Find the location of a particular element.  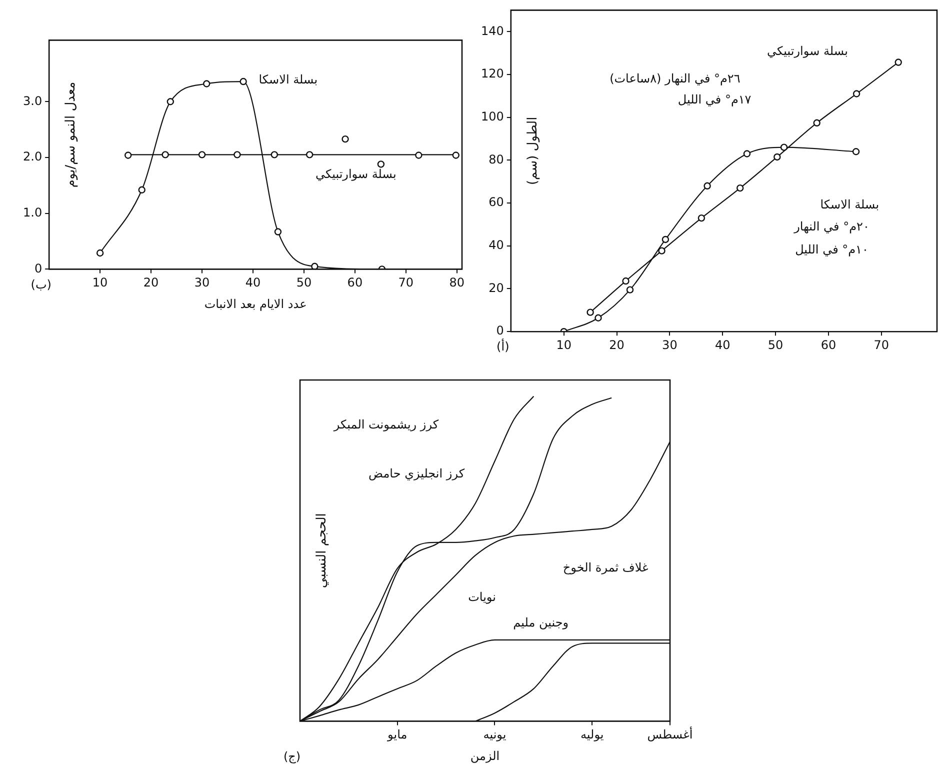

annotation: ١٧م° في الليل is located at coordinates (715, 99).